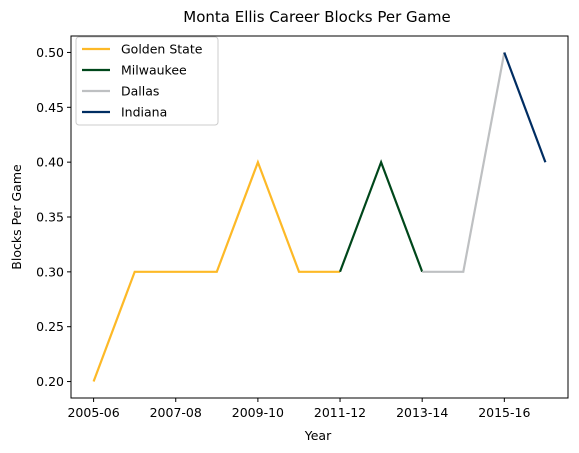  Describe the element at coordinates (422, 412) in the screenshot. I see `x-tick-label: 2013-14` at that location.